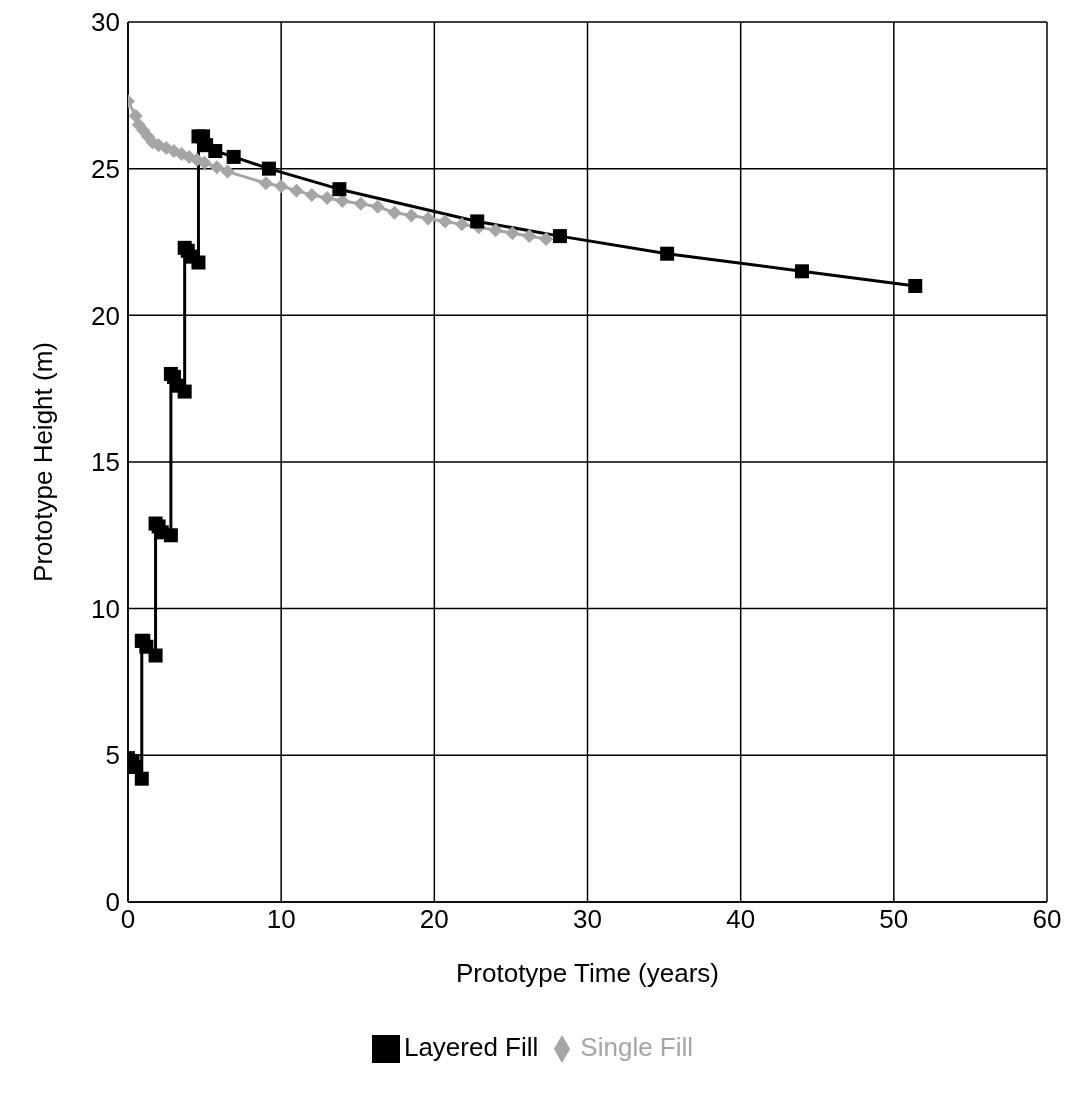 Image resolution: width=1081 pixels, height=1093 pixels. I want to click on y-tick-label: 20, so click(105, 315).